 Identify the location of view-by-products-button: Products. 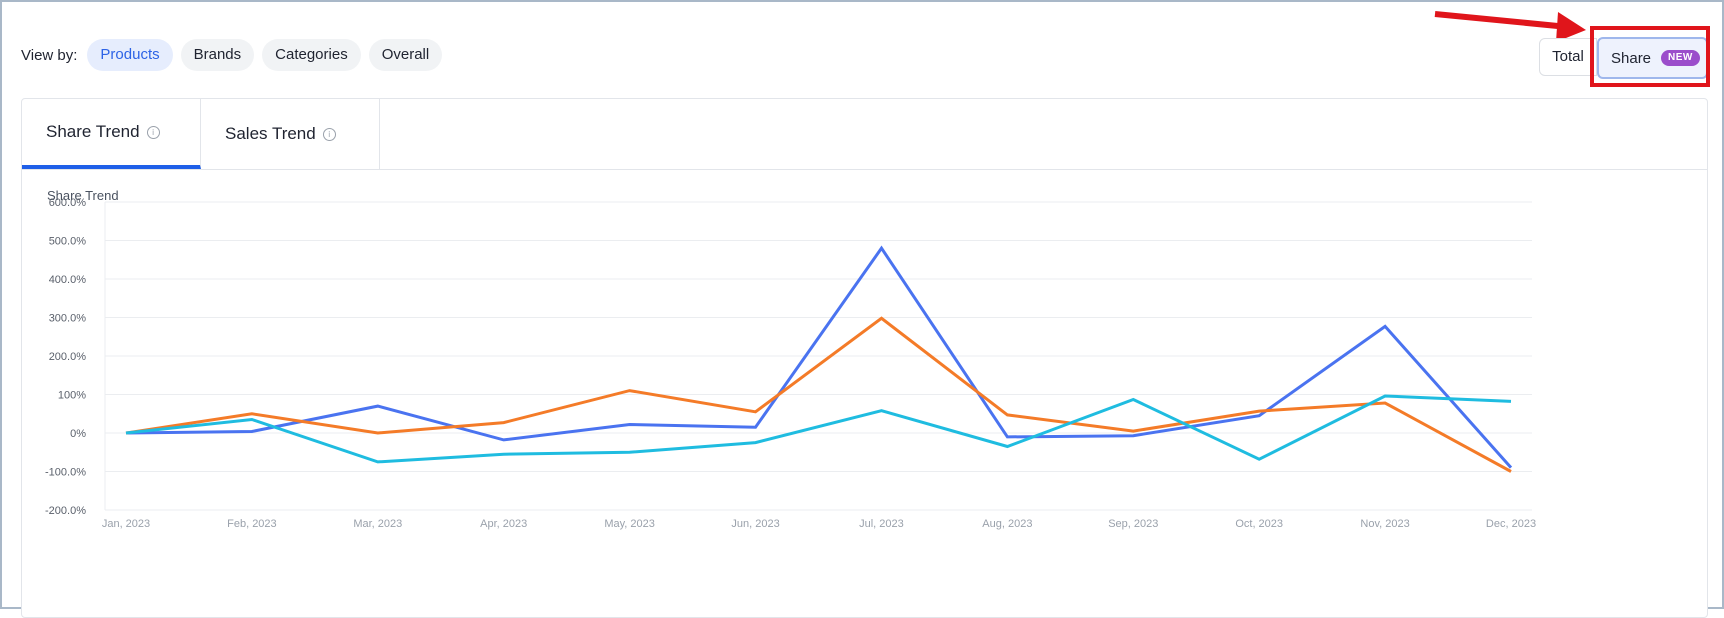
(130, 55).